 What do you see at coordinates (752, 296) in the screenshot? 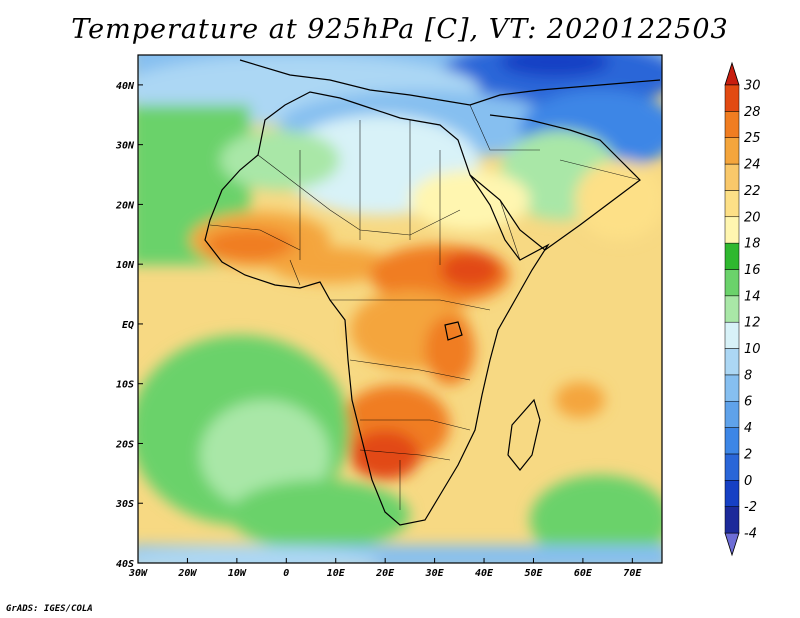
I see `colorbar-label: 14` at bounding box center [752, 296].